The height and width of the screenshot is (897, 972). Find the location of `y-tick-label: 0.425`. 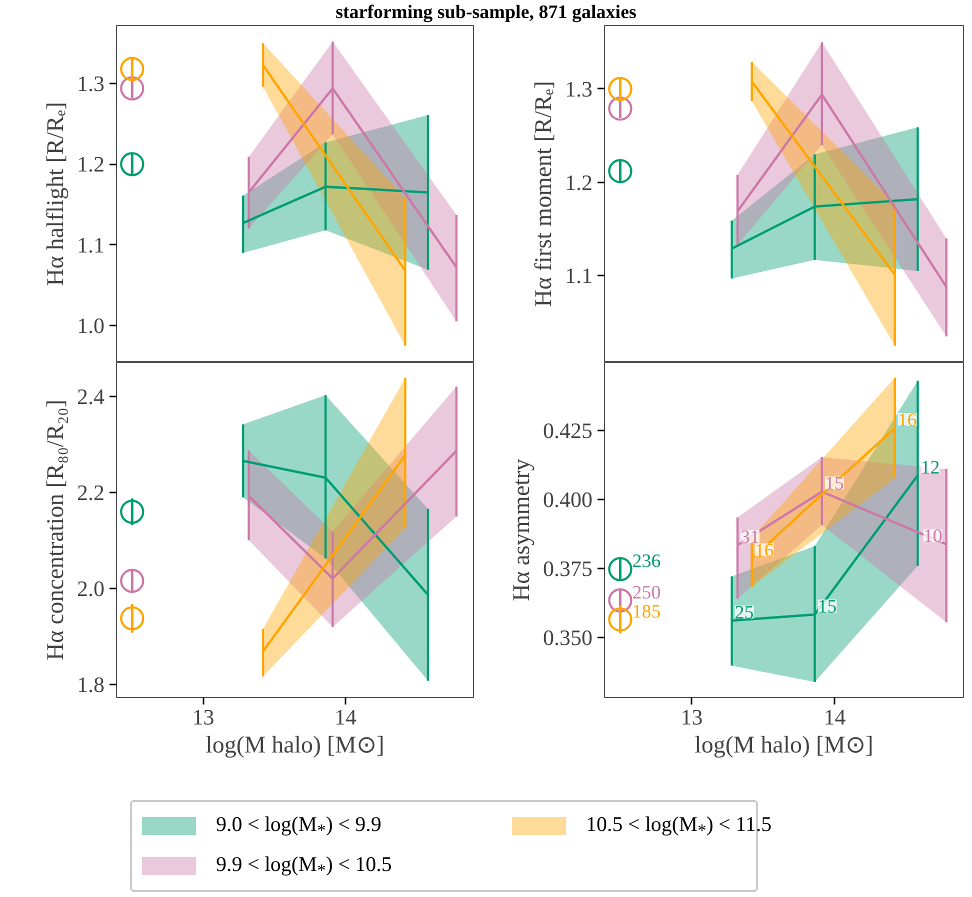

y-tick-label: 0.425 is located at coordinates (567, 430).